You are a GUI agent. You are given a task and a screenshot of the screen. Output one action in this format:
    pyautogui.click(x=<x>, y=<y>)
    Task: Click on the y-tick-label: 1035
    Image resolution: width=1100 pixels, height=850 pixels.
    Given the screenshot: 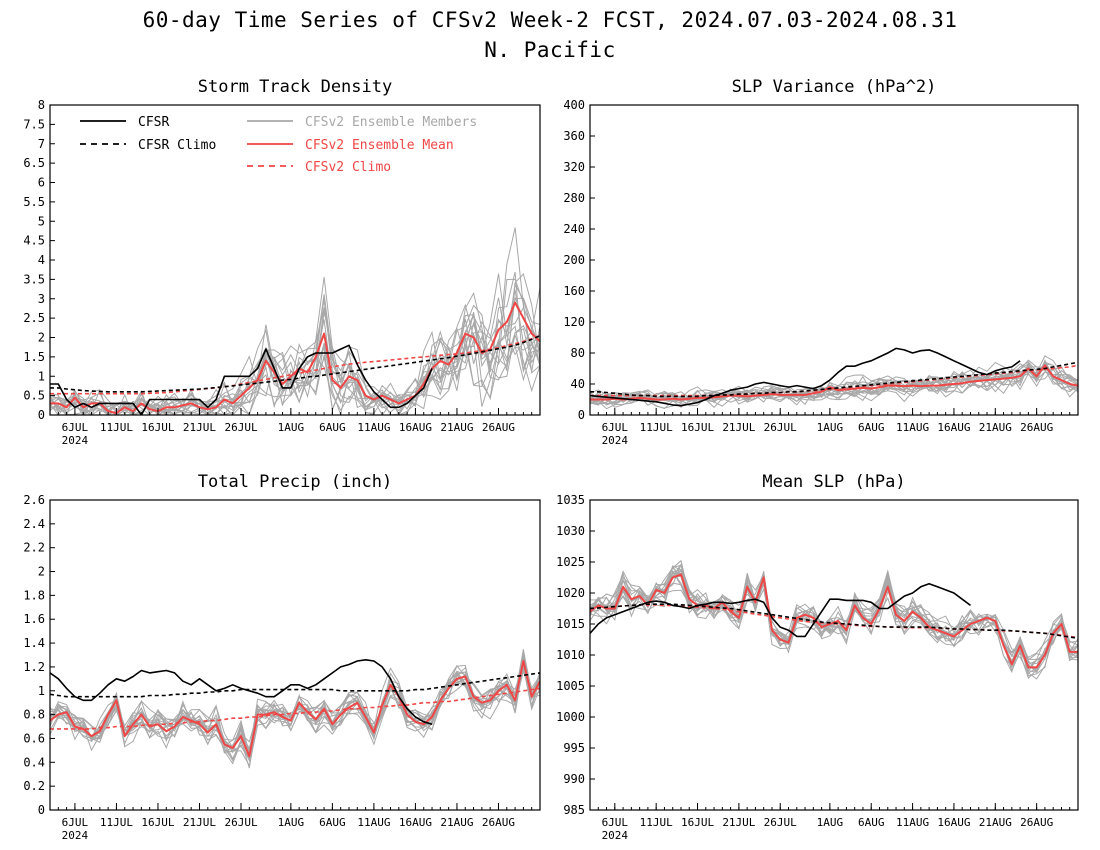 What is the action you would take?
    pyautogui.click(x=570, y=500)
    